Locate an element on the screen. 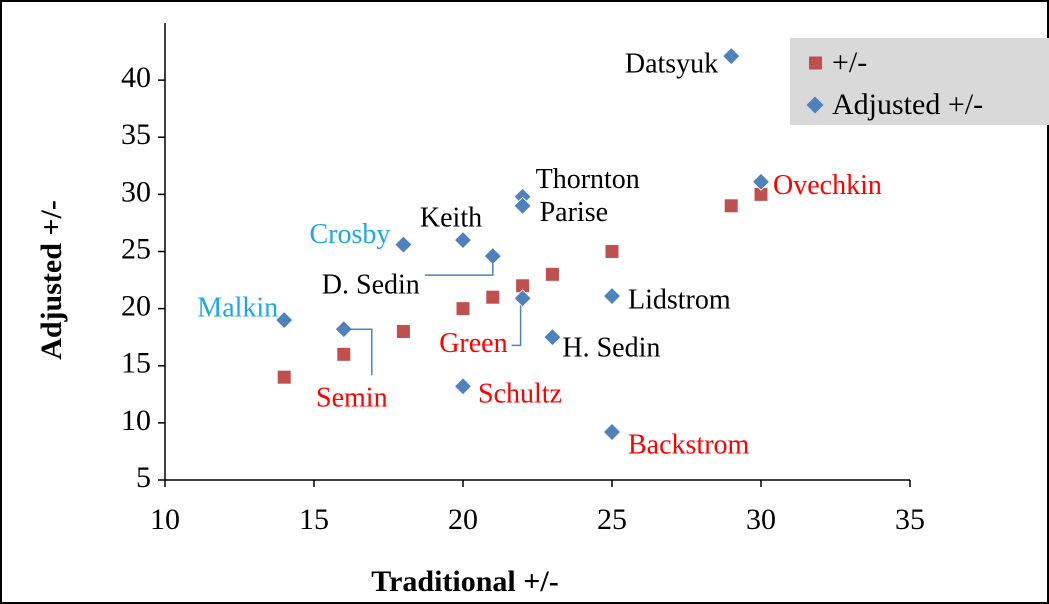  y-tick-label: 5 is located at coordinates (143, 477).